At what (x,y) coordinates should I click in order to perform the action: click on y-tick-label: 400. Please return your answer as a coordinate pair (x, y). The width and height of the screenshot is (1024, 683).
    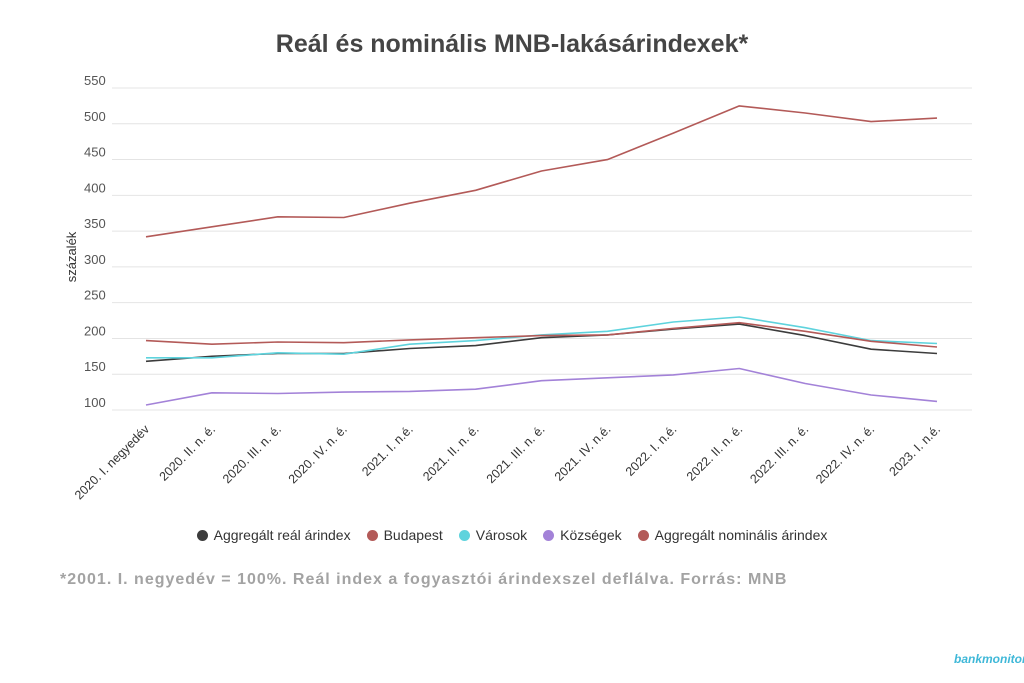
    Looking at the image, I should click on (95, 187).